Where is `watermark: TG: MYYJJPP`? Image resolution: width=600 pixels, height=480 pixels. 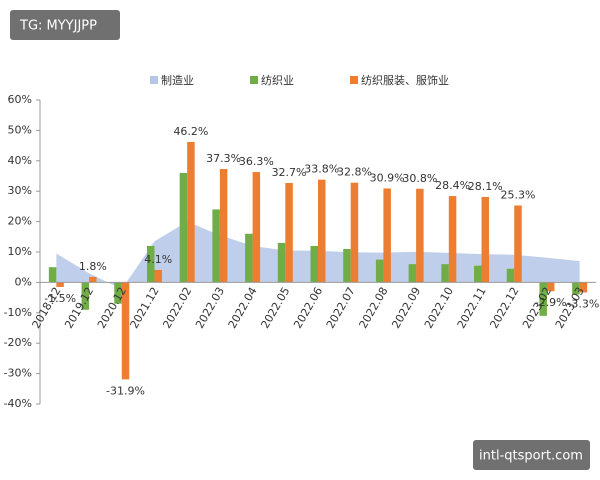
watermark: TG: MYYJJPP is located at coordinates (58, 26).